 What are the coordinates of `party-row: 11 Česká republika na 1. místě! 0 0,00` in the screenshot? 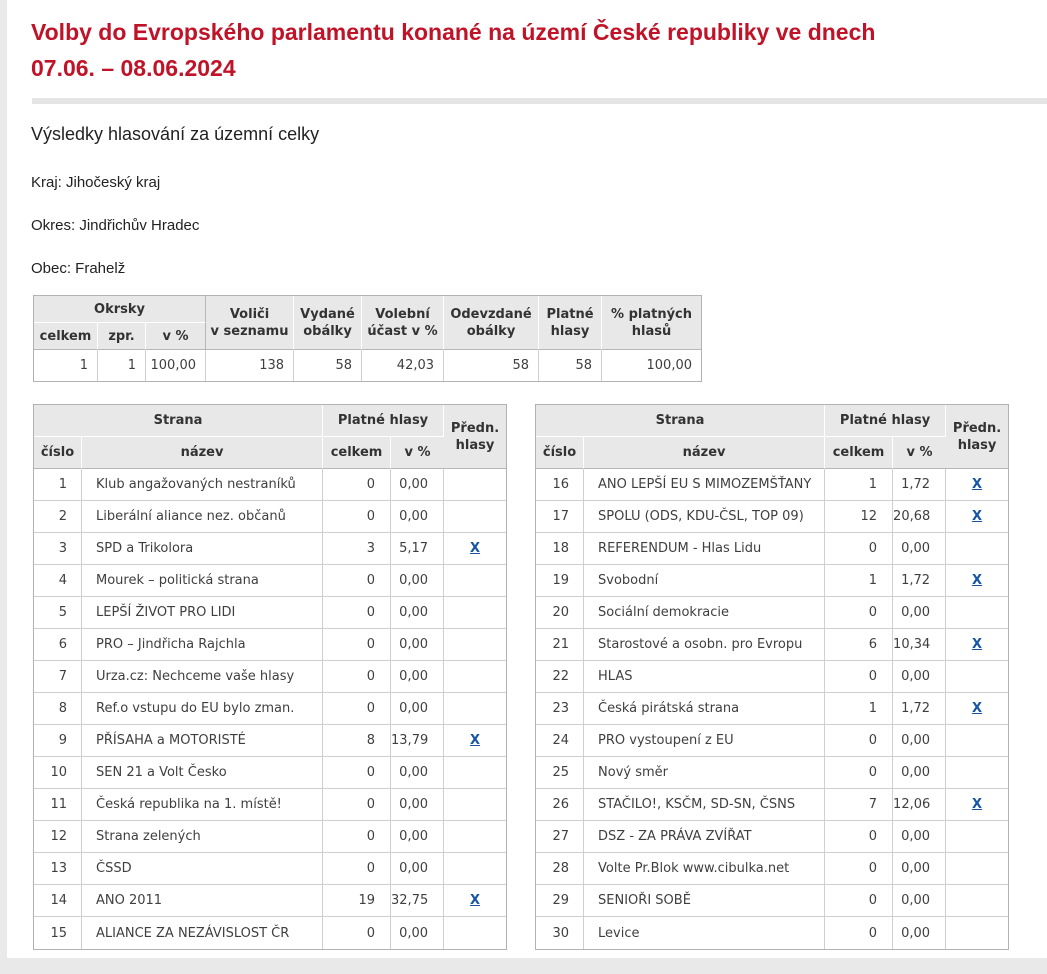 It's located at (270, 805).